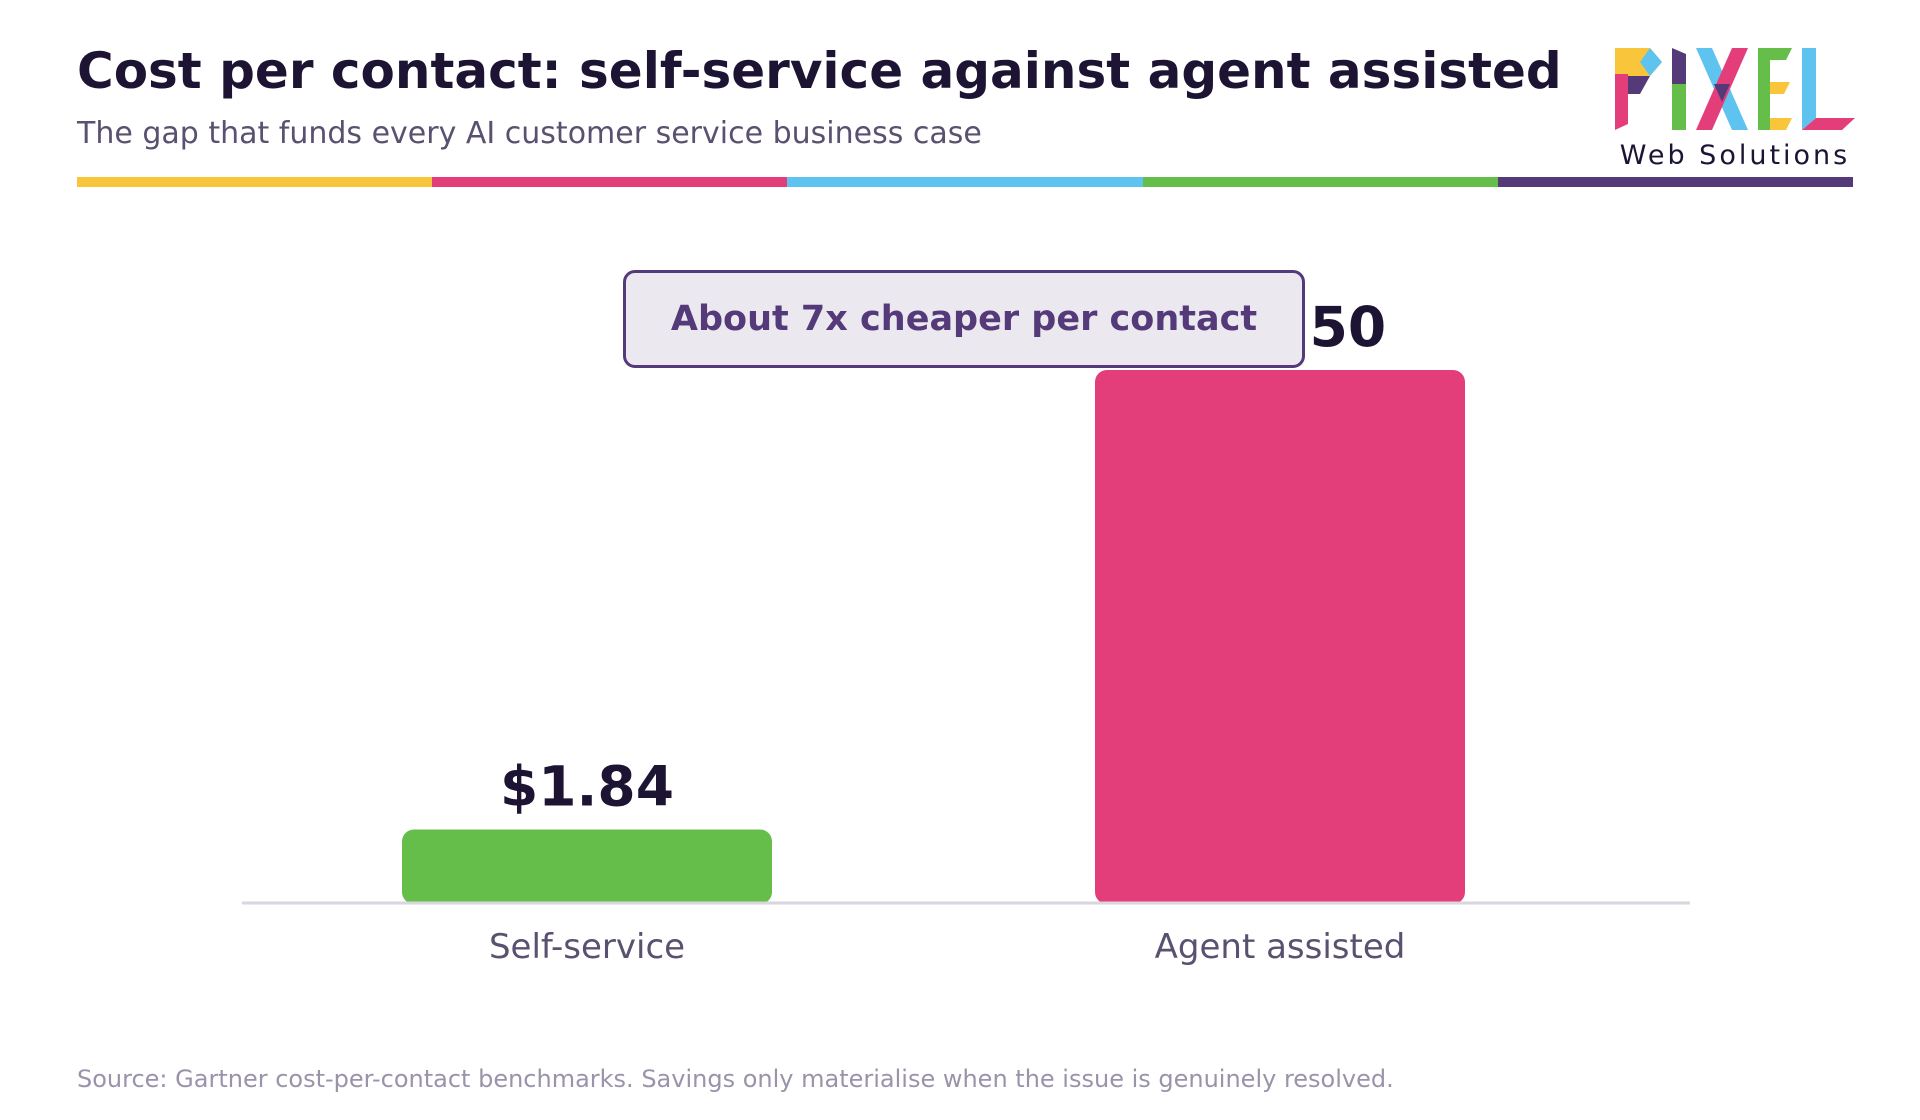  Describe the element at coordinates (1675, 182) in the screenshot. I see `rule-segment-purple` at that location.